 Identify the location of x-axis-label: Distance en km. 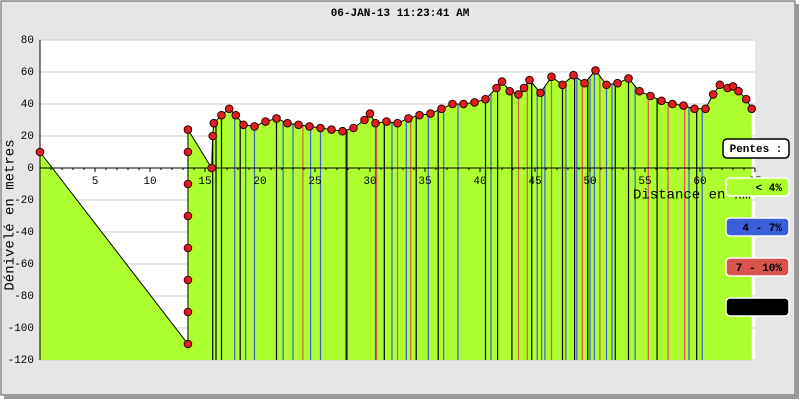
(692, 196).